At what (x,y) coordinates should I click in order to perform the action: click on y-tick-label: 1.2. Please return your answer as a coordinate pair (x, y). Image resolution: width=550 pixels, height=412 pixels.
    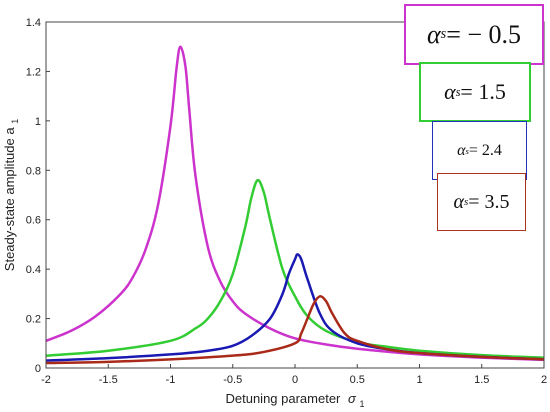
    Looking at the image, I should click on (33, 72).